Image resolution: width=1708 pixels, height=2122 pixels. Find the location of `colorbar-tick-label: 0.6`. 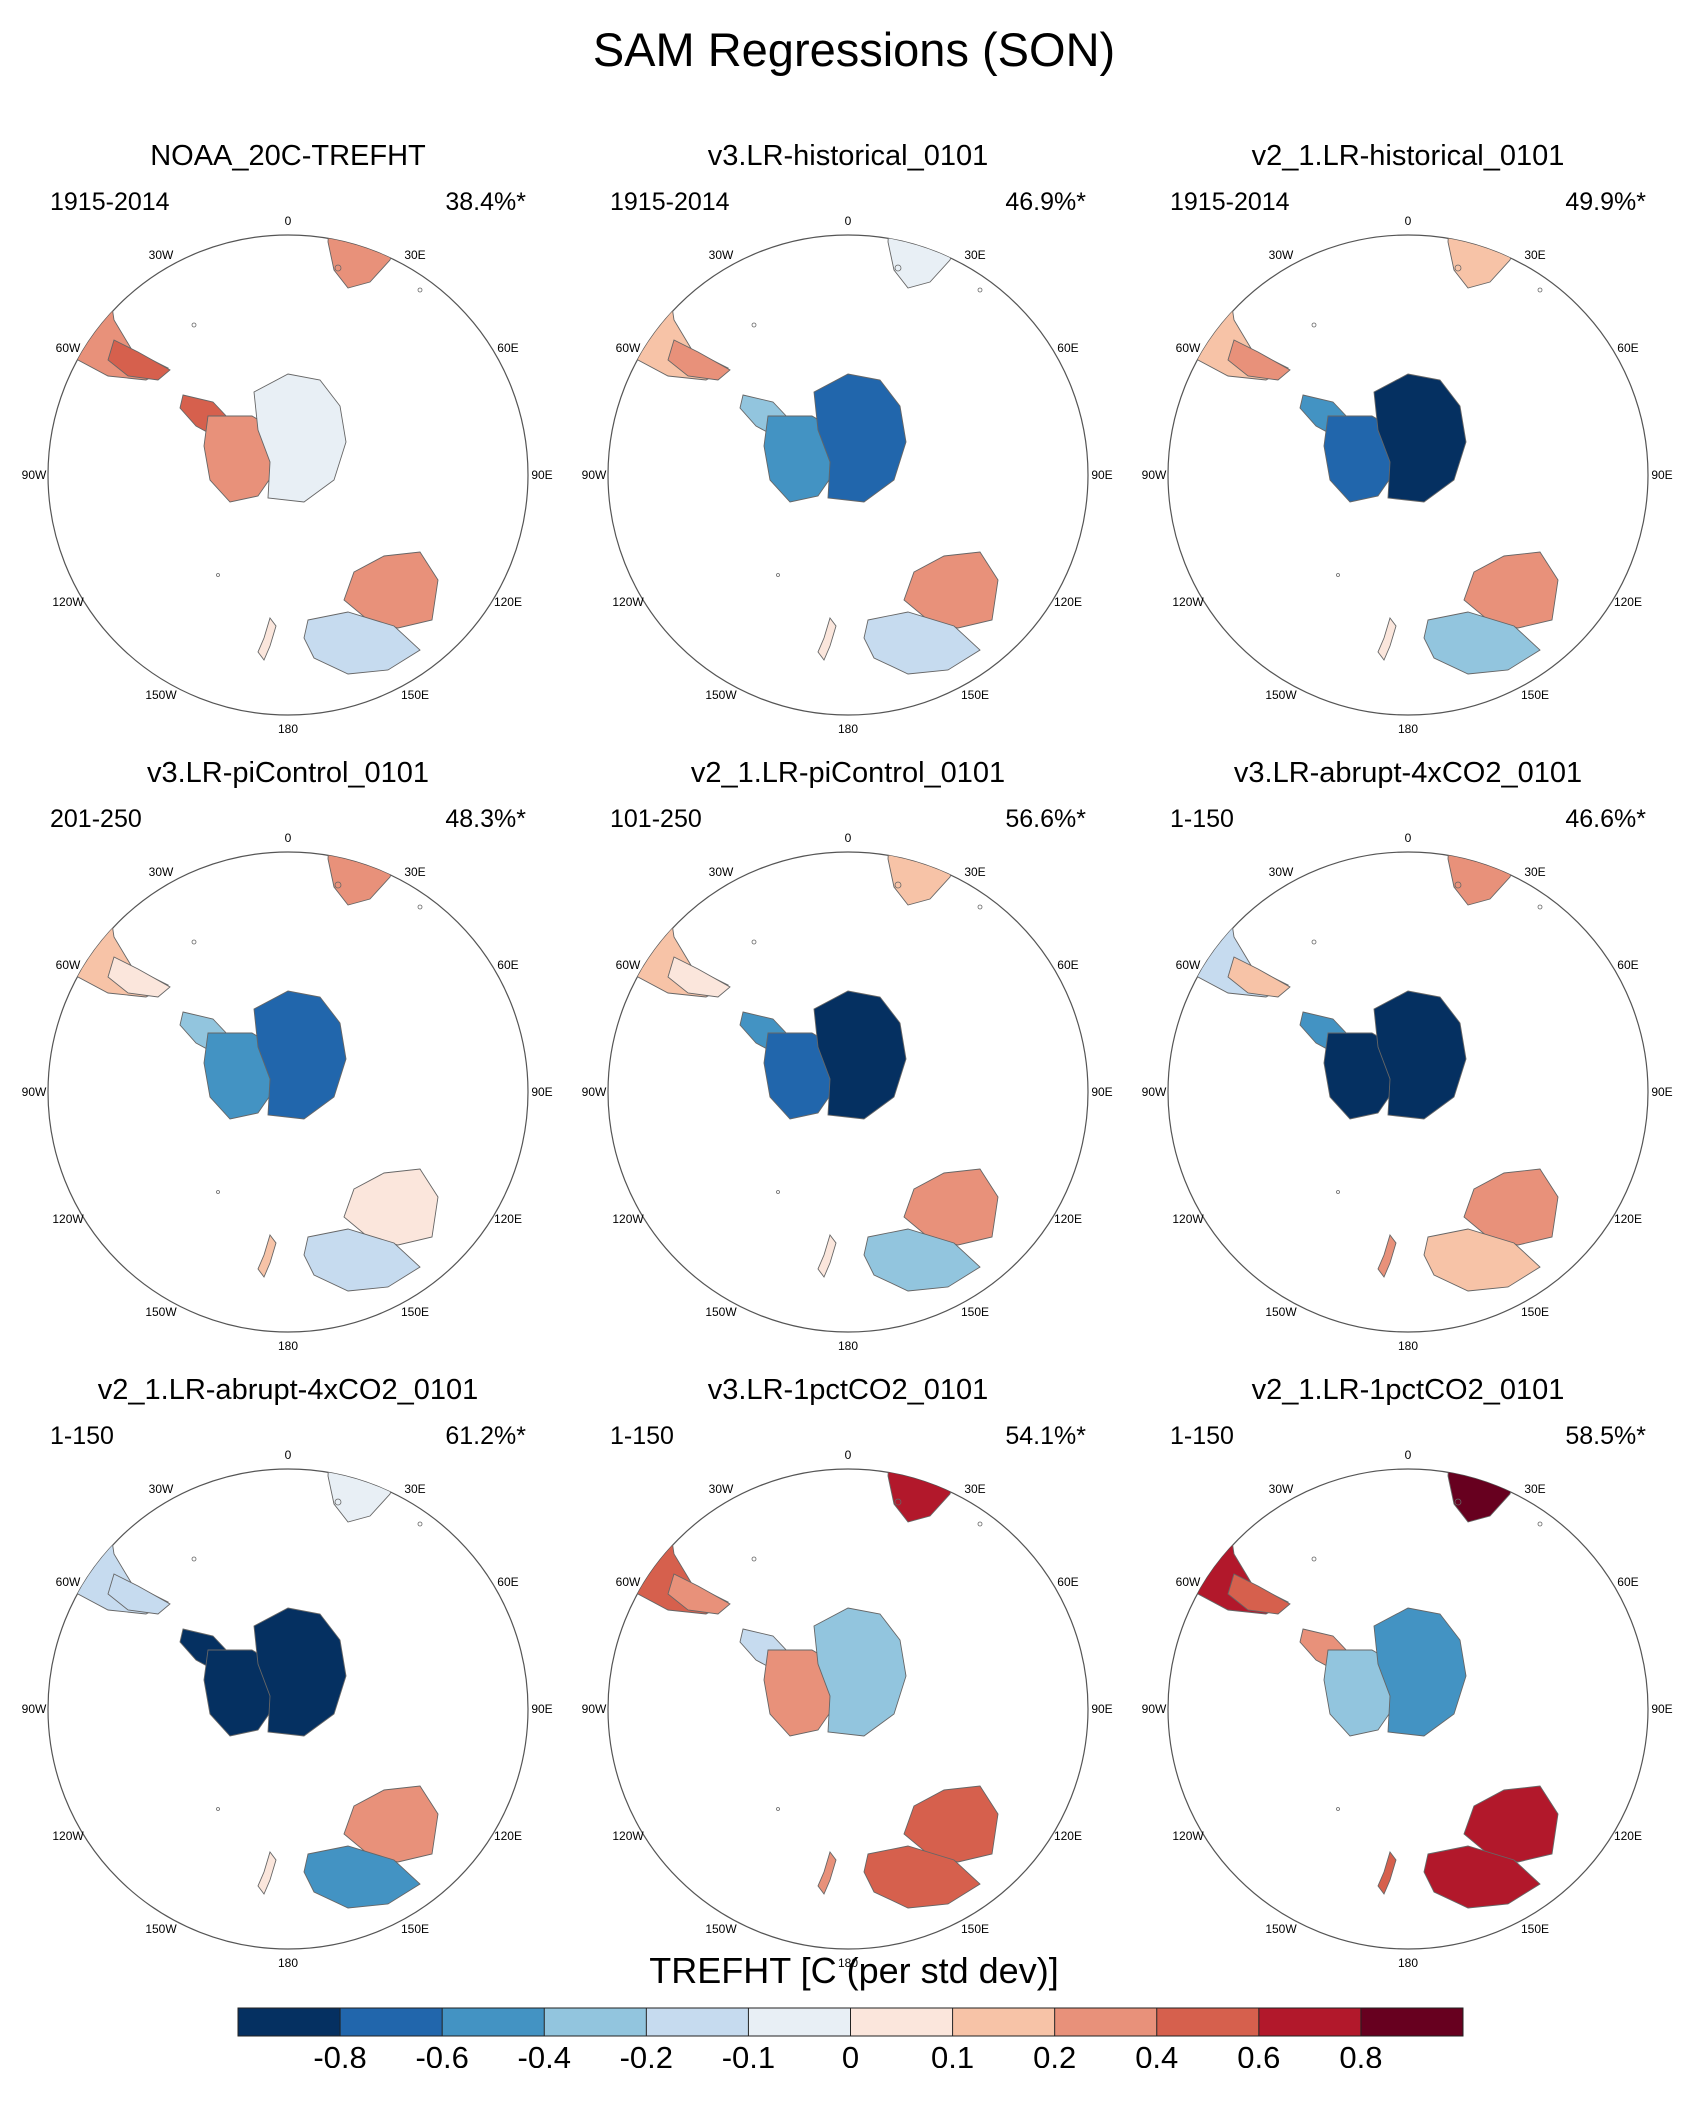

colorbar-tick-label: 0.6 is located at coordinates (1258, 2054).